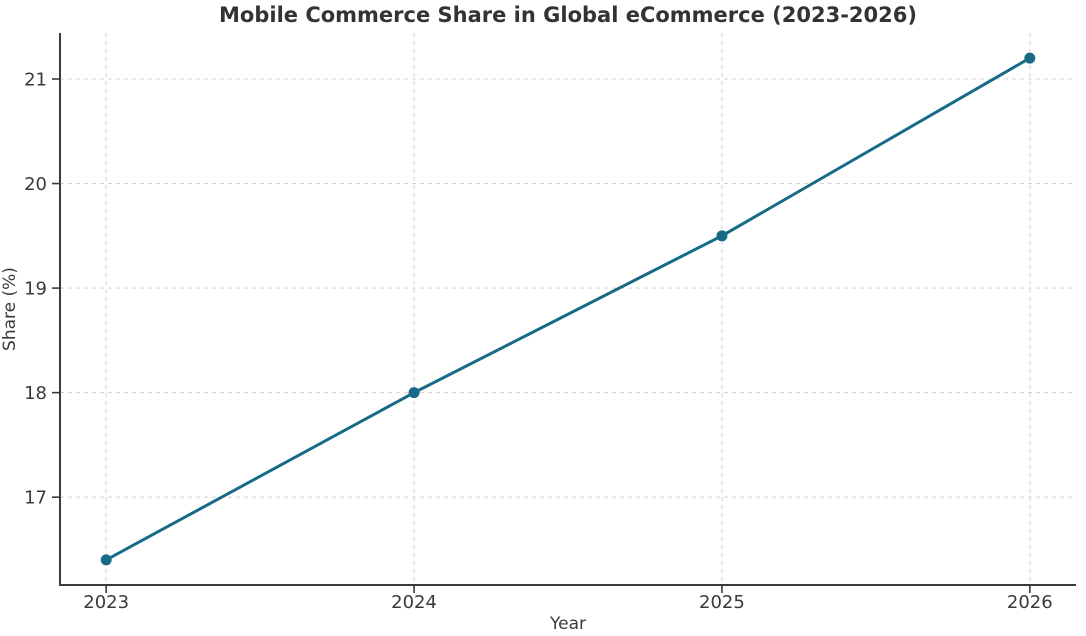 This screenshot has height=636, width=1086. Describe the element at coordinates (1030, 602) in the screenshot. I see `x-tick-label: 2026` at that location.